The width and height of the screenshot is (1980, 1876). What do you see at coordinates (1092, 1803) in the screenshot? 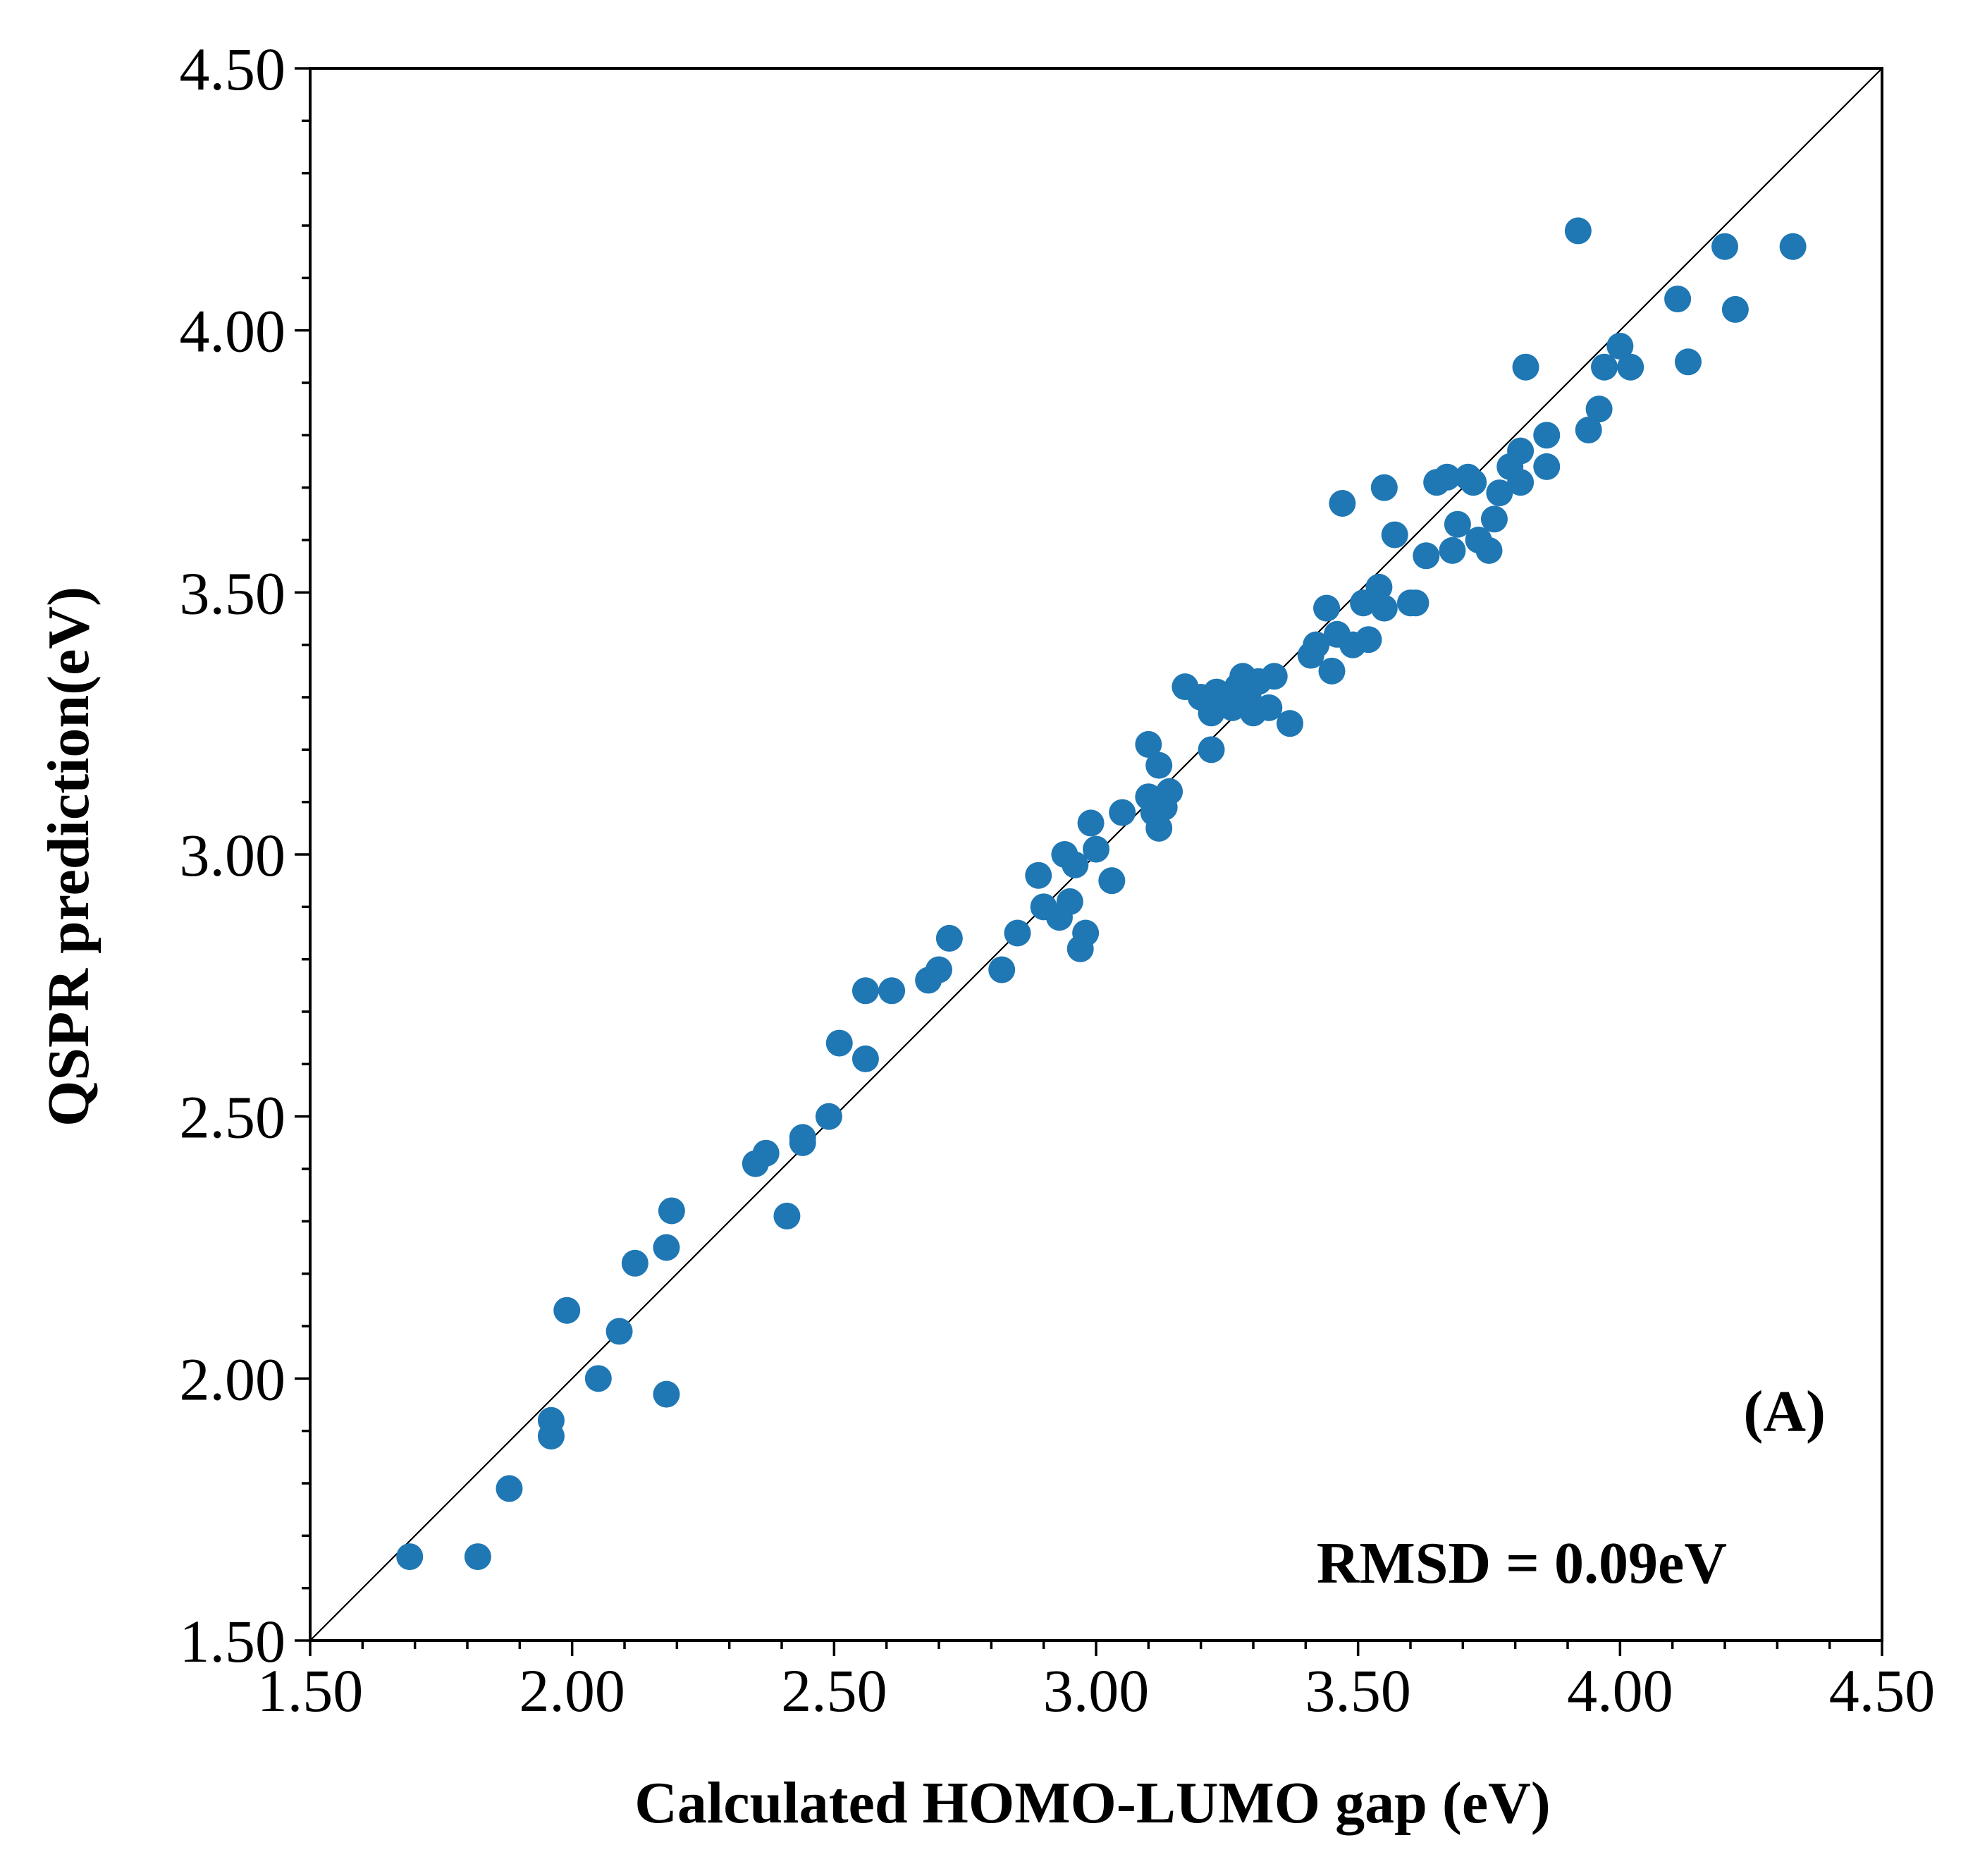
I see `x-axis-title: Calculated HOMO-LUMO gap (eV)` at bounding box center [1092, 1803].